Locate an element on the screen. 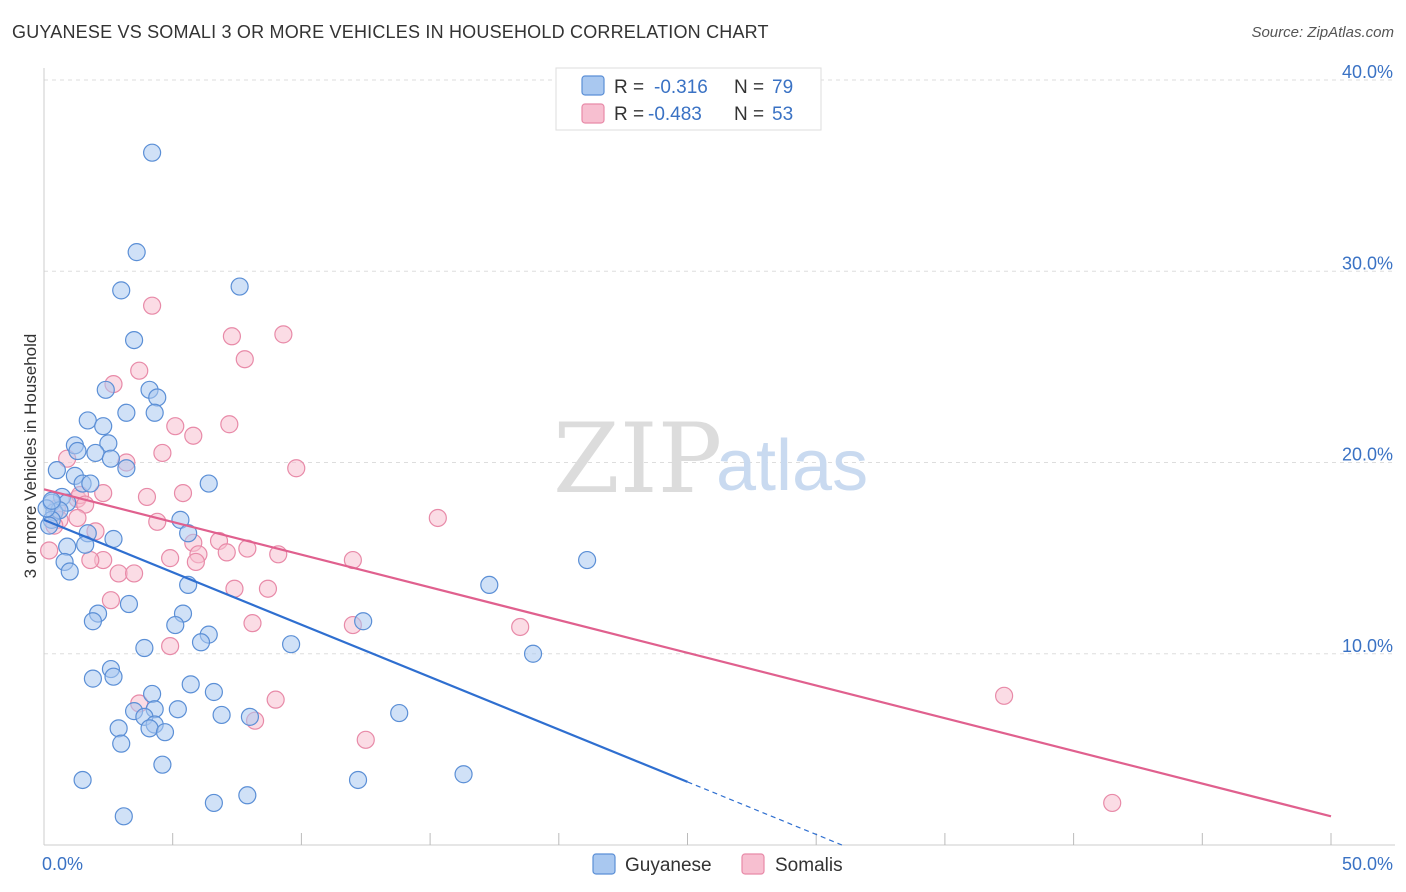  watermark: ZIP atlas is located at coordinates (710, 459).